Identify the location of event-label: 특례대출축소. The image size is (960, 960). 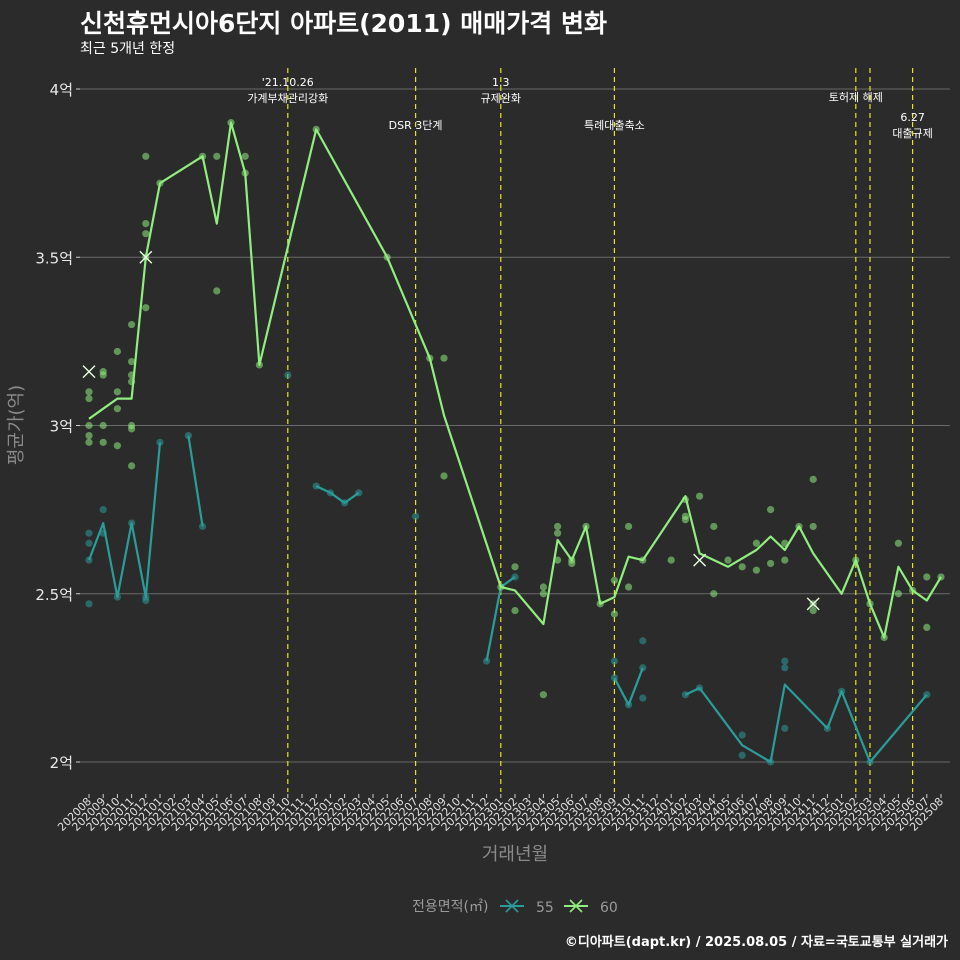
(614, 125).